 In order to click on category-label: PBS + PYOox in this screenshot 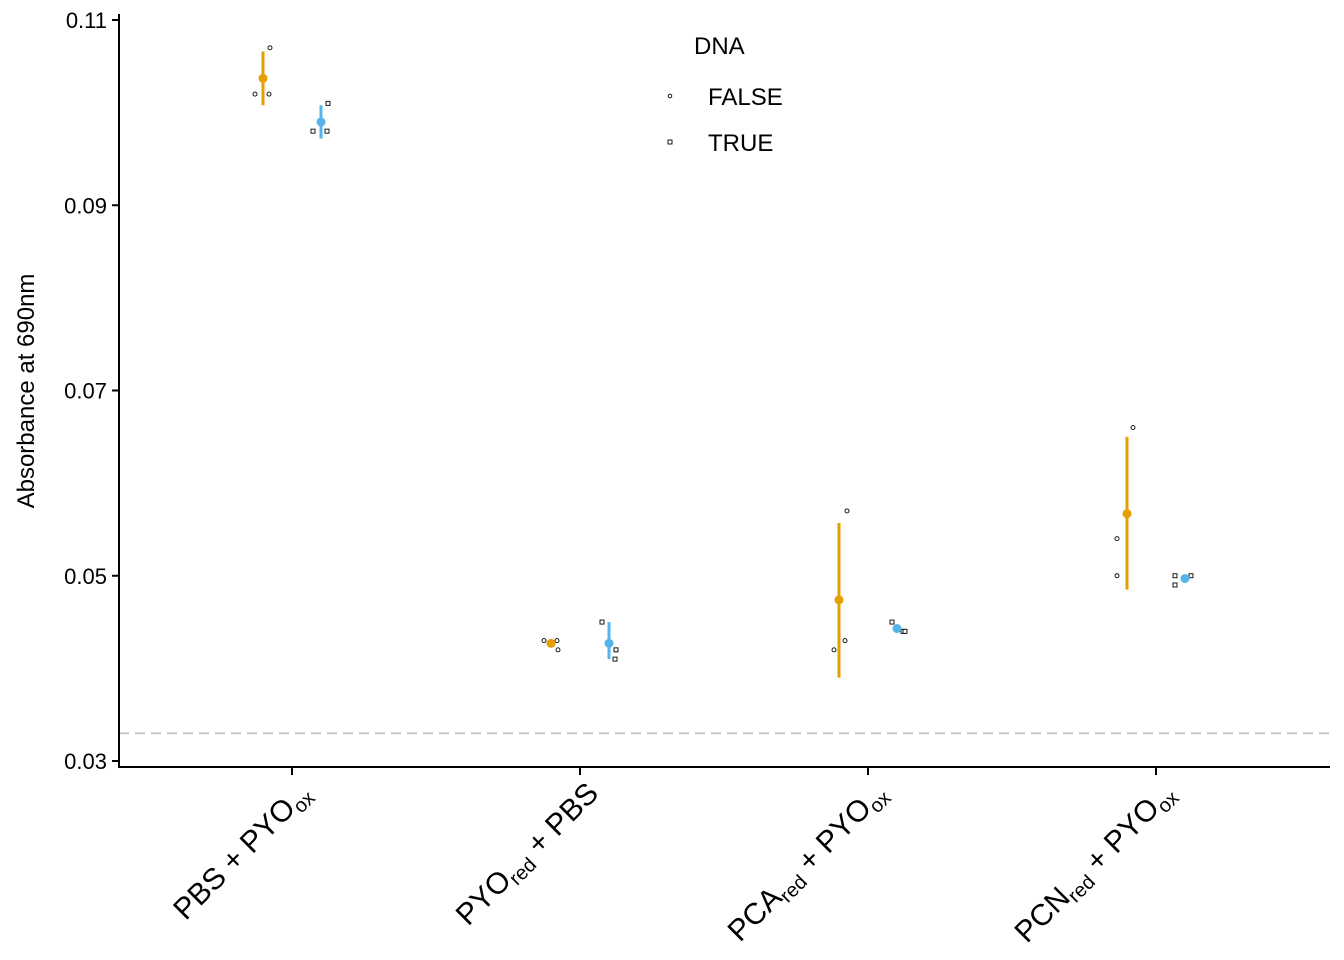, I will do `click(243, 853)`.